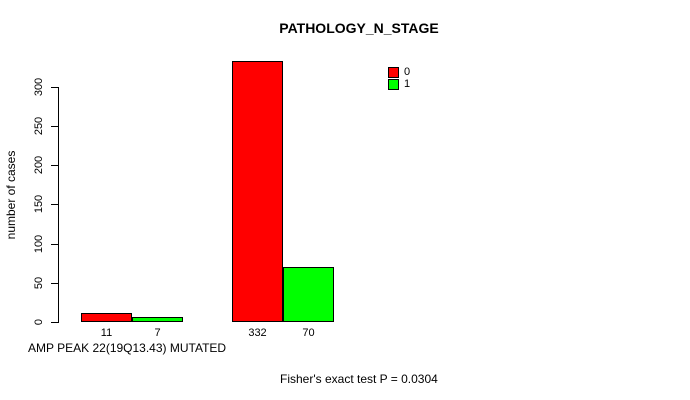 This screenshot has height=400, width=690. What do you see at coordinates (39, 283) in the screenshot?
I see `y-axis-tick-label: 50` at bounding box center [39, 283].